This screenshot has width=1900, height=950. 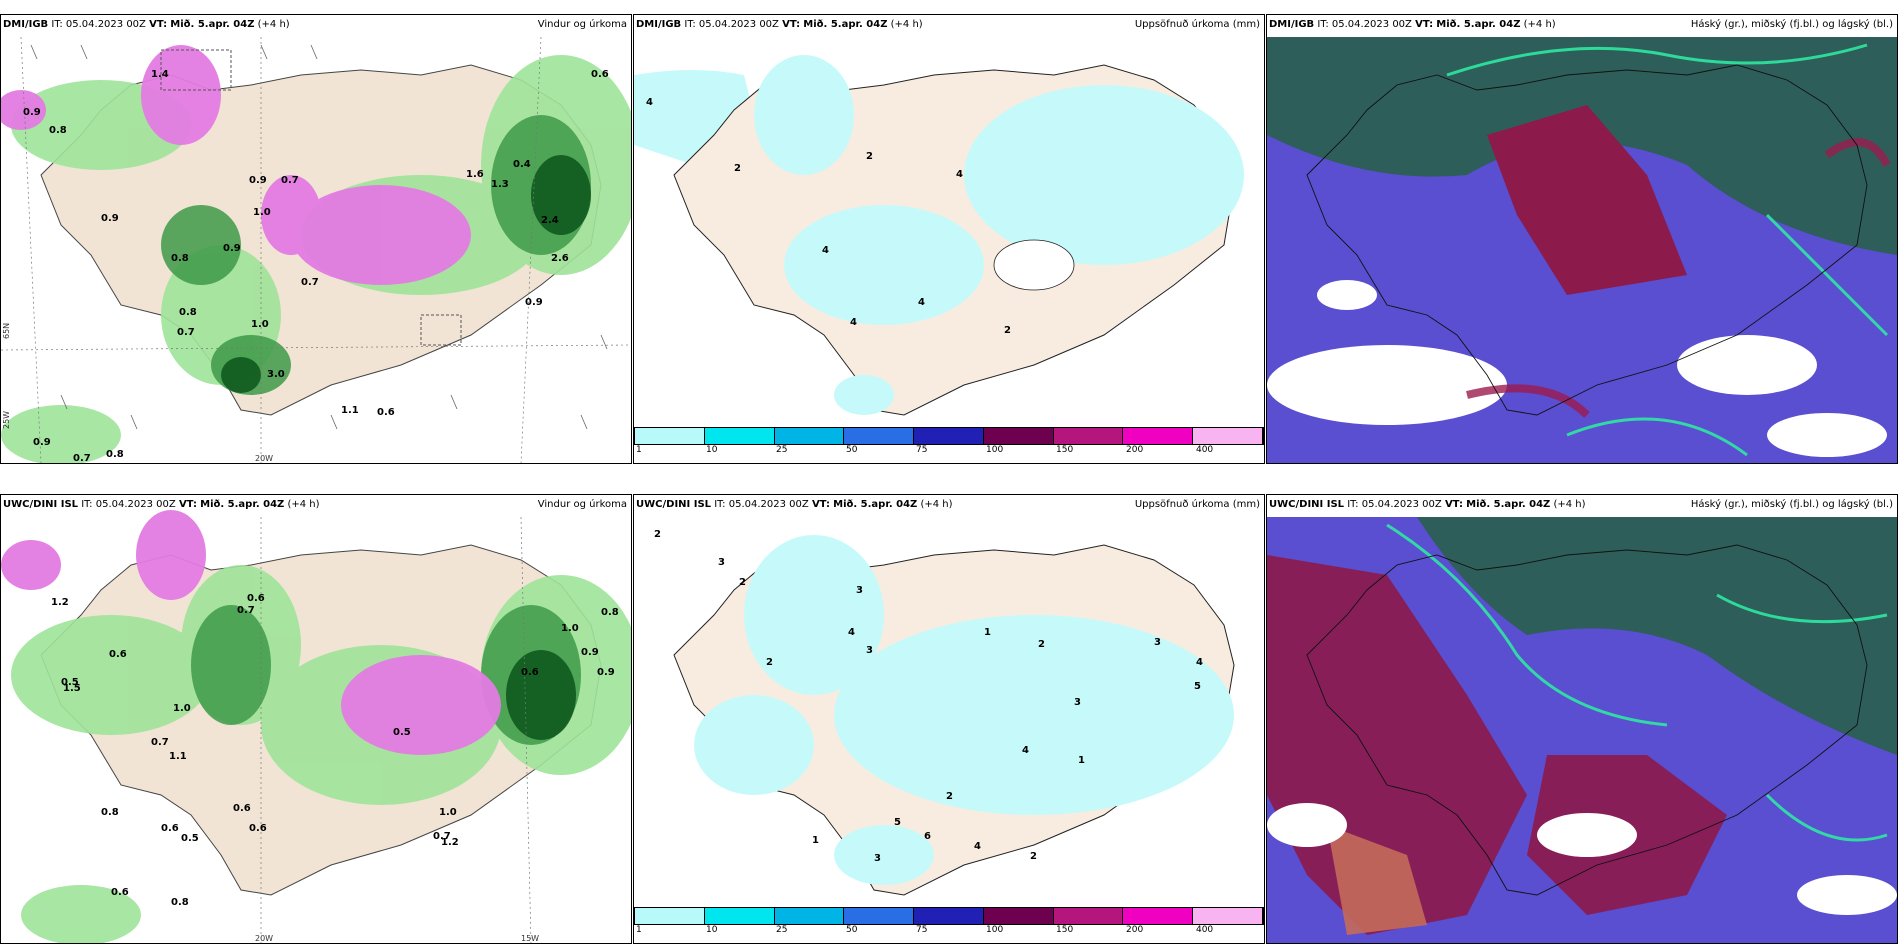 What do you see at coordinates (1065, 930) in the screenshot?
I see `colorbar-label: 150` at bounding box center [1065, 930].